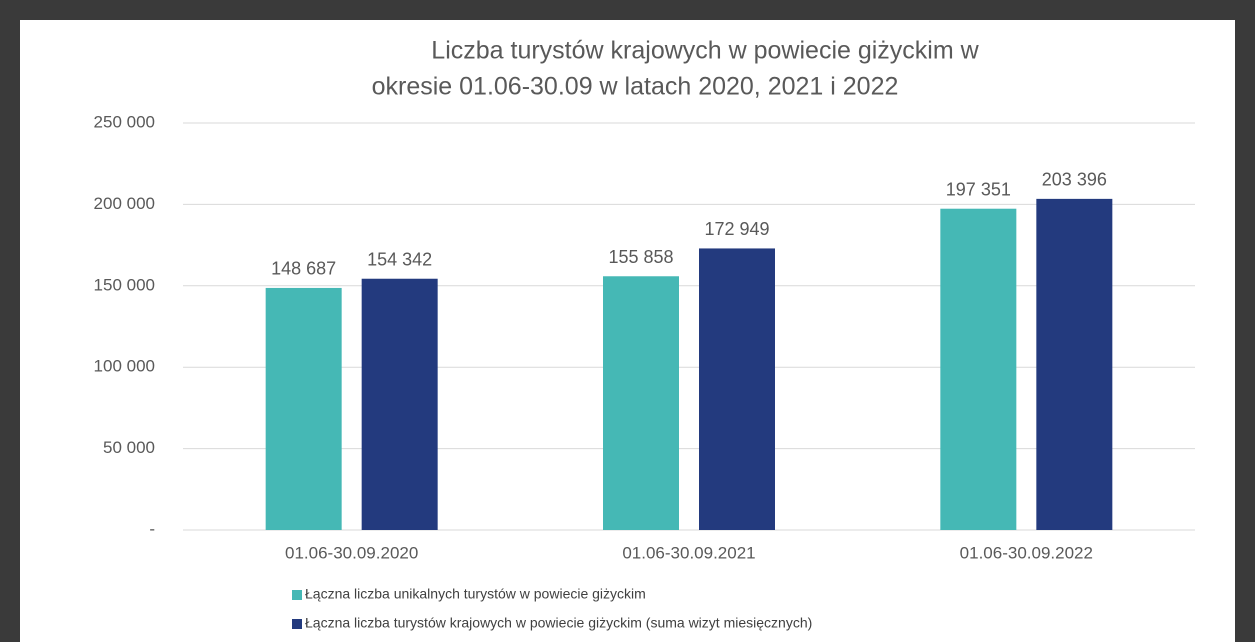  I want to click on data-label: 154 342, so click(399, 259).